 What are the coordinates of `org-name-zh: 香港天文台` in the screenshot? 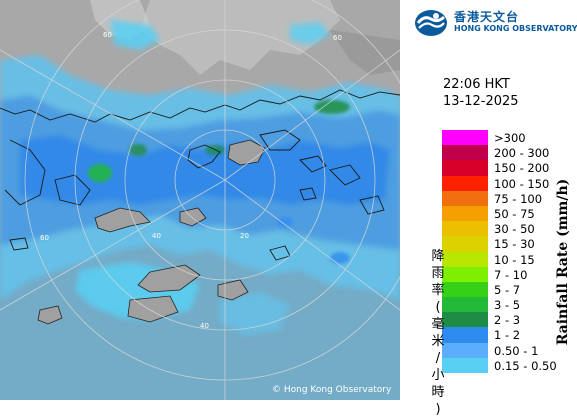 It's located at (487, 17).